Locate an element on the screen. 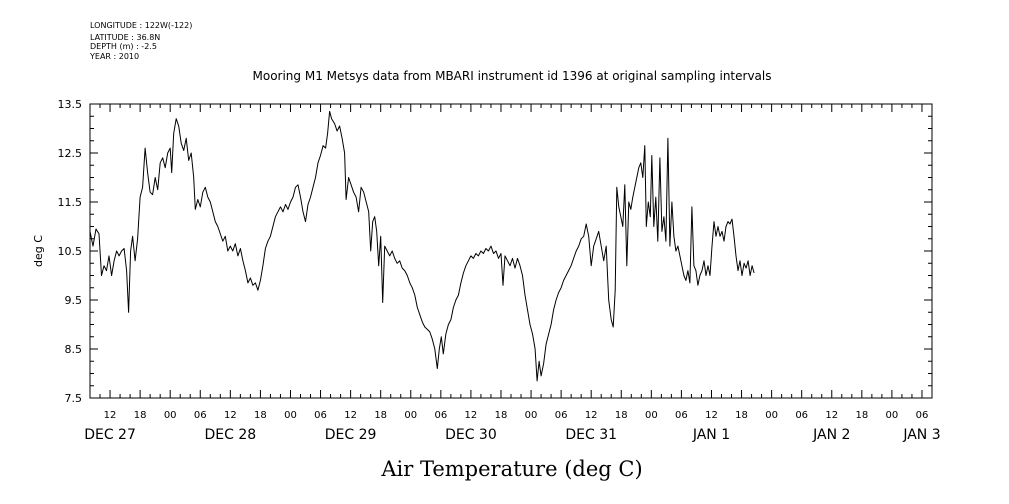 This screenshot has height=504, width=1009. x-day-label: DEC 31 is located at coordinates (591, 435).